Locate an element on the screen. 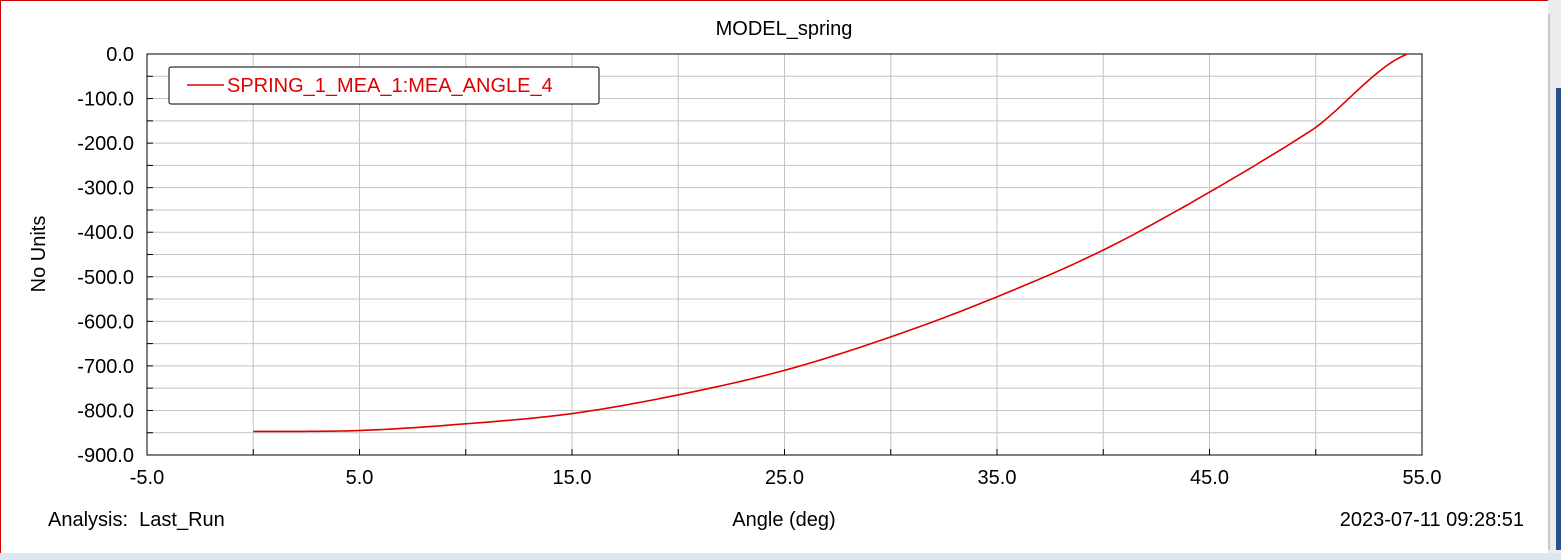 The width and height of the screenshot is (1561, 560). y-tick-label: 0.0 is located at coordinates (120, 55).